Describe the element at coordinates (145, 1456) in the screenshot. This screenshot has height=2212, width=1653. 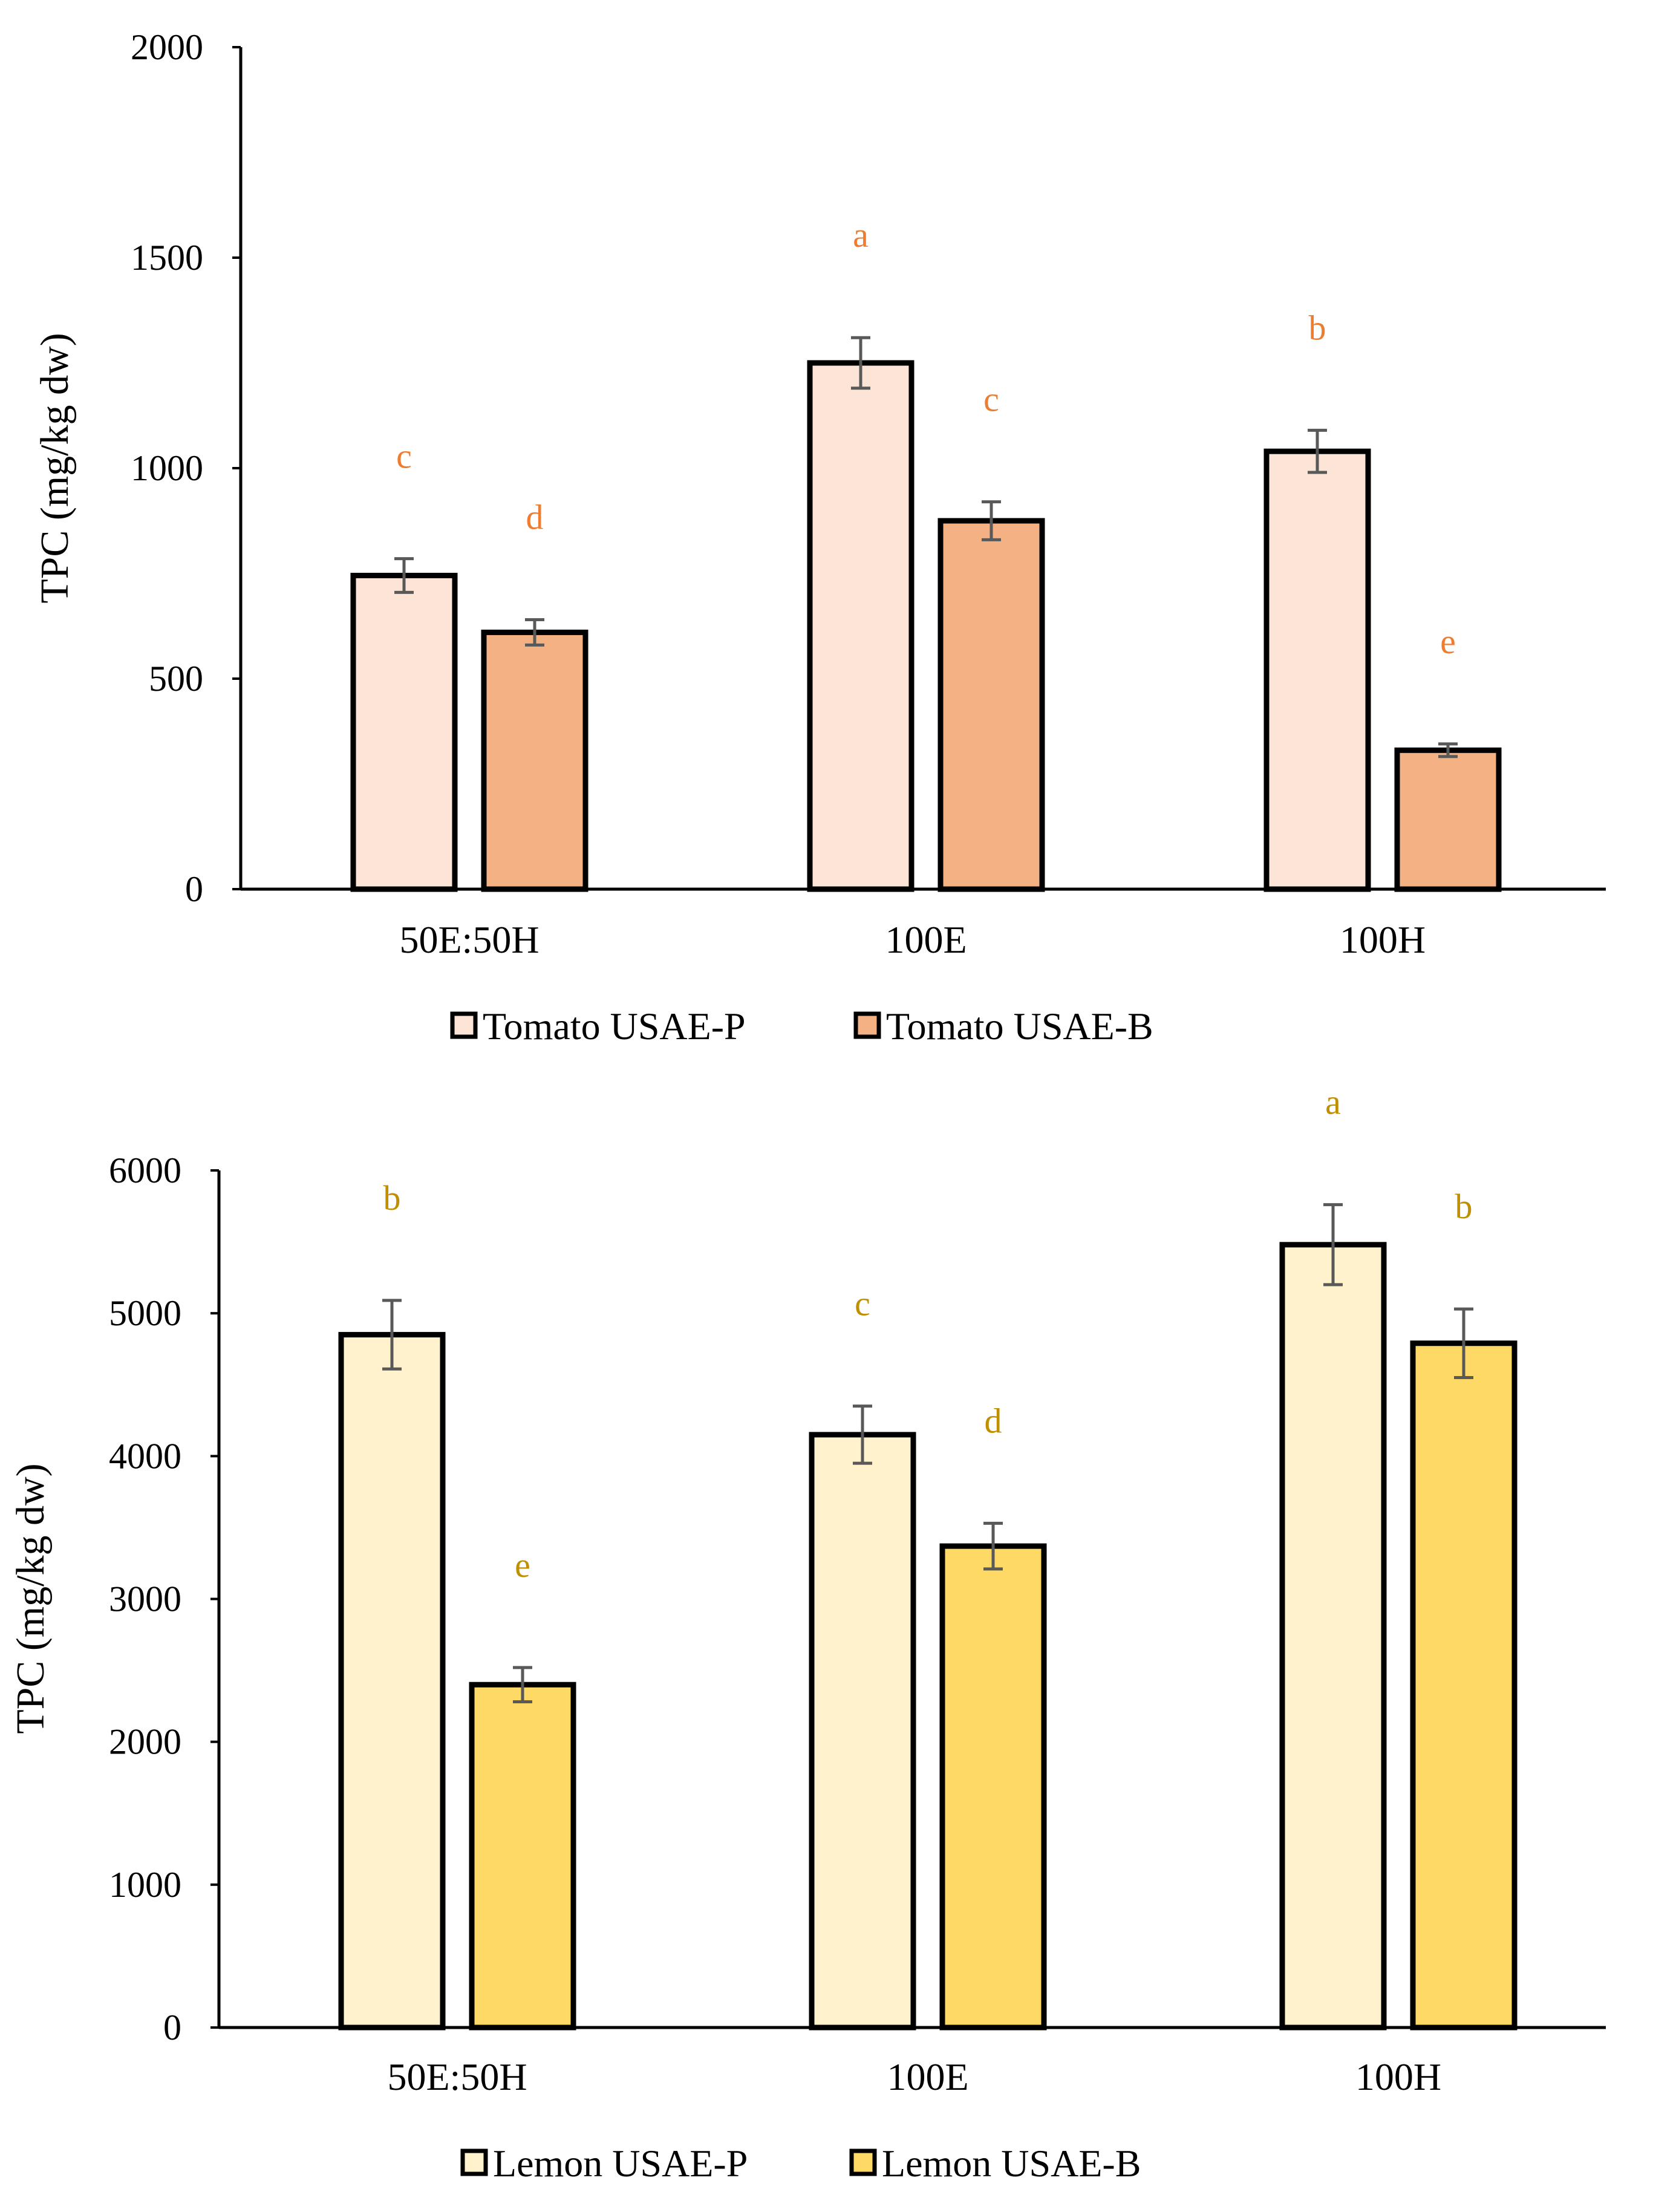
I see `y-tick-label: 4000` at that location.